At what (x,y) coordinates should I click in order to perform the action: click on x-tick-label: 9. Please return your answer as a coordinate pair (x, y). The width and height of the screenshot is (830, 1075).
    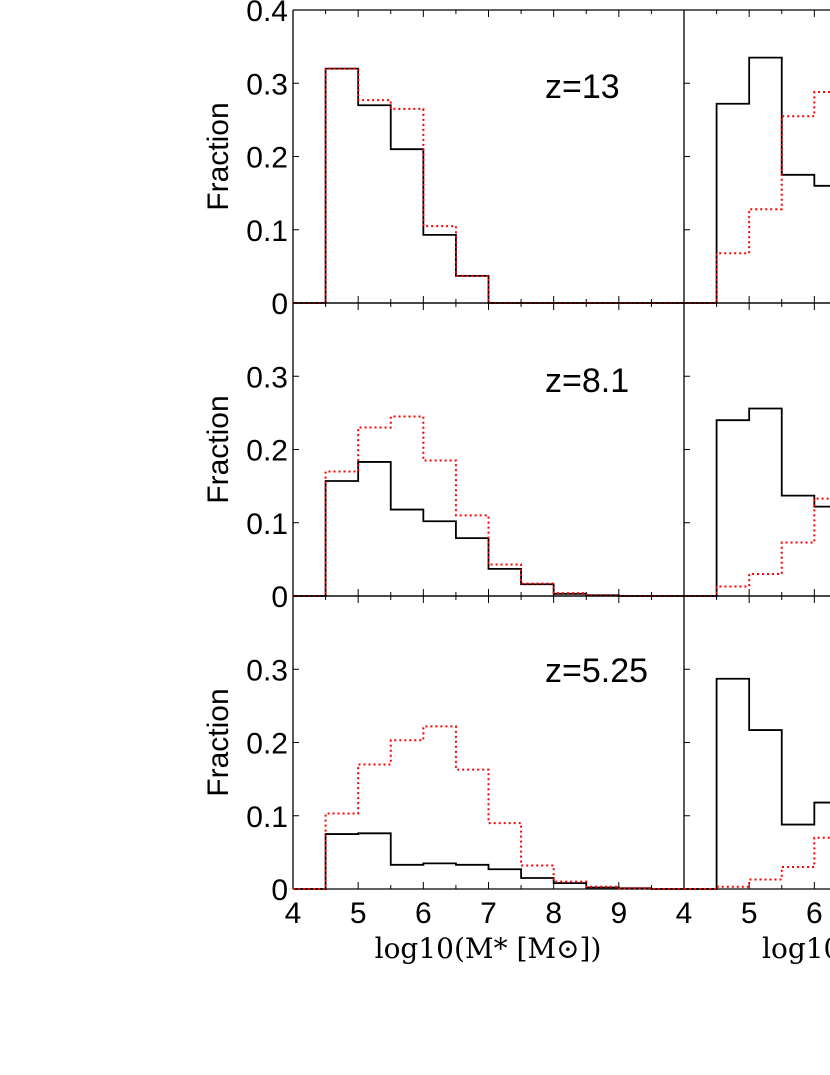
    Looking at the image, I should click on (618, 913).